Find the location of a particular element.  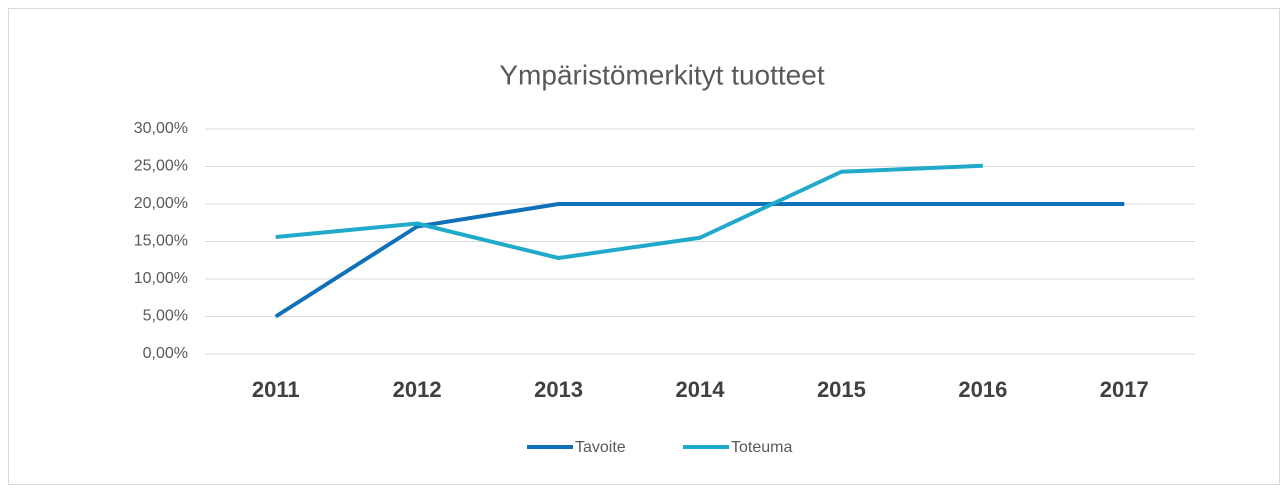

x-tick-label: 2012 is located at coordinates (417, 389).